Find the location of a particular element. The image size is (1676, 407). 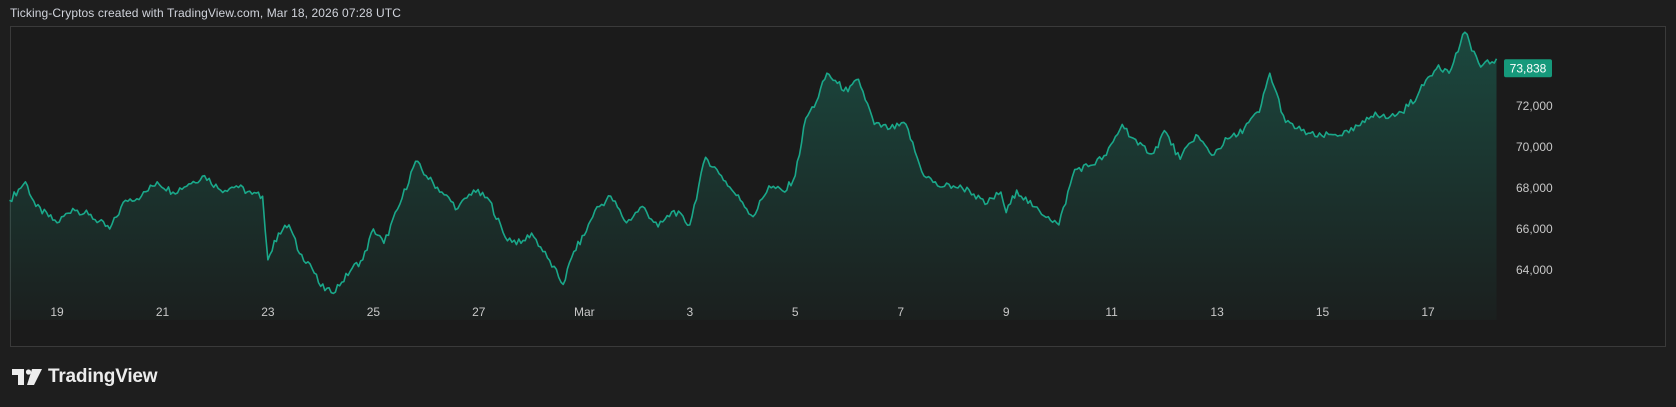

y-tick-label: 68,000 is located at coordinates (1534, 188).